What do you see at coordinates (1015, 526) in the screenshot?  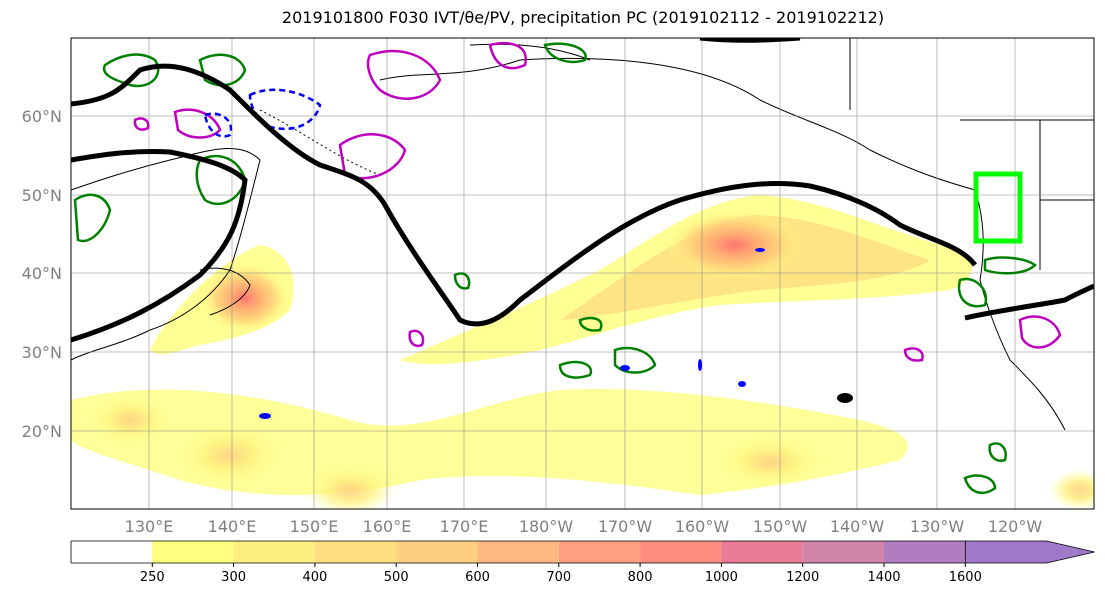 I see `lon-label: 120°W` at bounding box center [1015, 526].